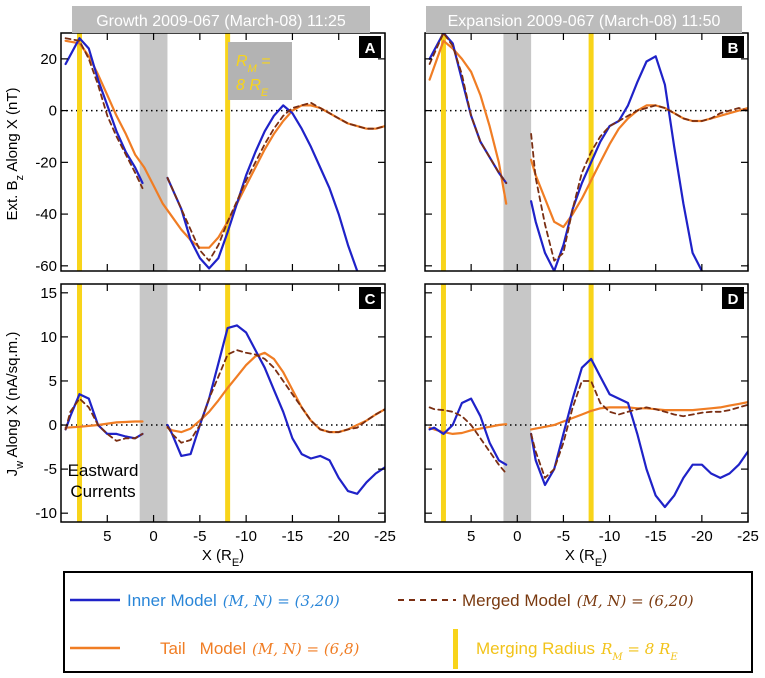 This screenshot has width=765, height=678. Describe the element at coordinates (610, 536) in the screenshot. I see `x-tick-label: -10` at that location.